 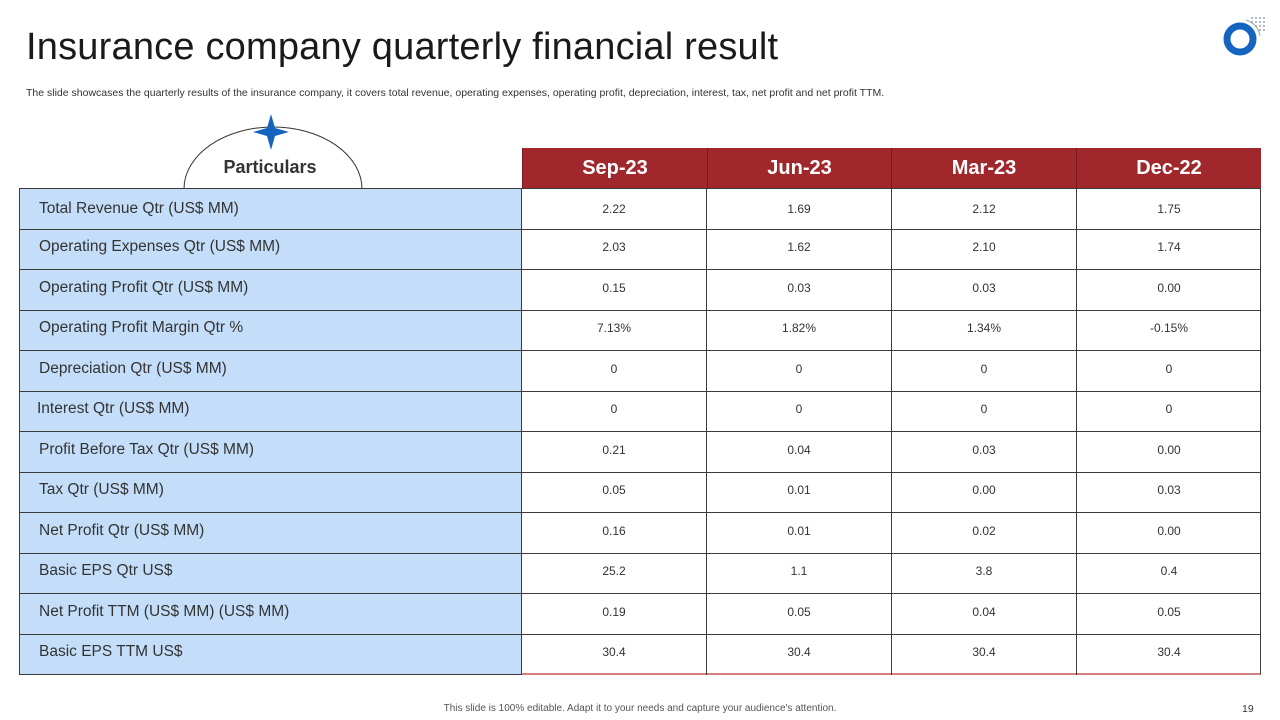 What do you see at coordinates (1244, 36) in the screenshot?
I see `company-logo-icon` at bounding box center [1244, 36].